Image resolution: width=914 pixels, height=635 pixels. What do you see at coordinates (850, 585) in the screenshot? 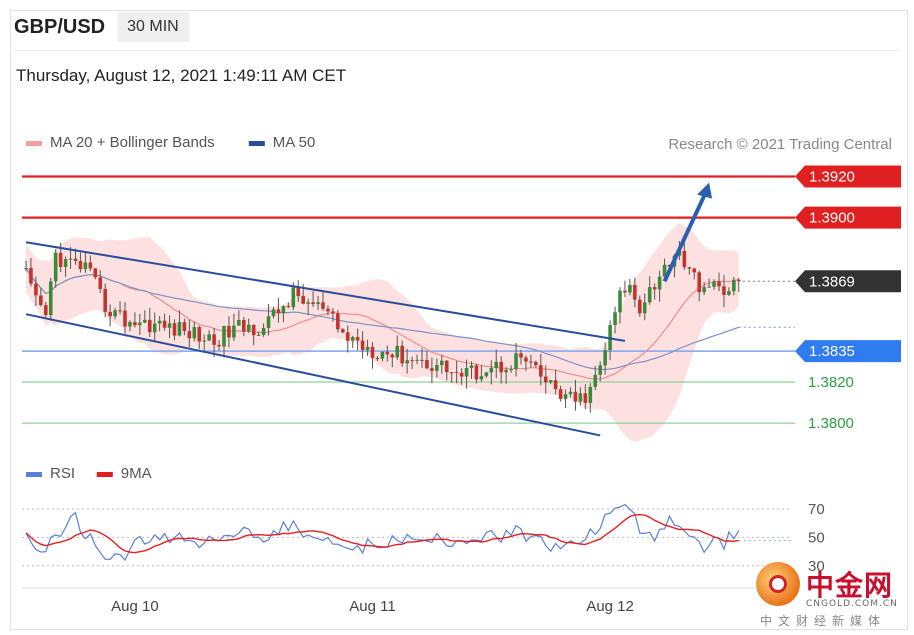
I see `watermark-cn: 中金网` at bounding box center [850, 585].